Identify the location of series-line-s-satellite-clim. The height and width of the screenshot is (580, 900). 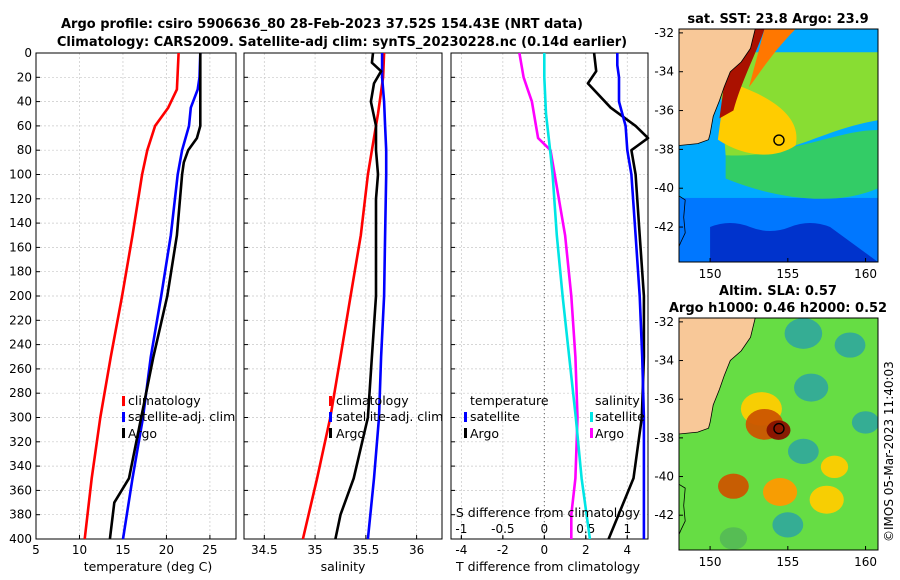
(567, 296).